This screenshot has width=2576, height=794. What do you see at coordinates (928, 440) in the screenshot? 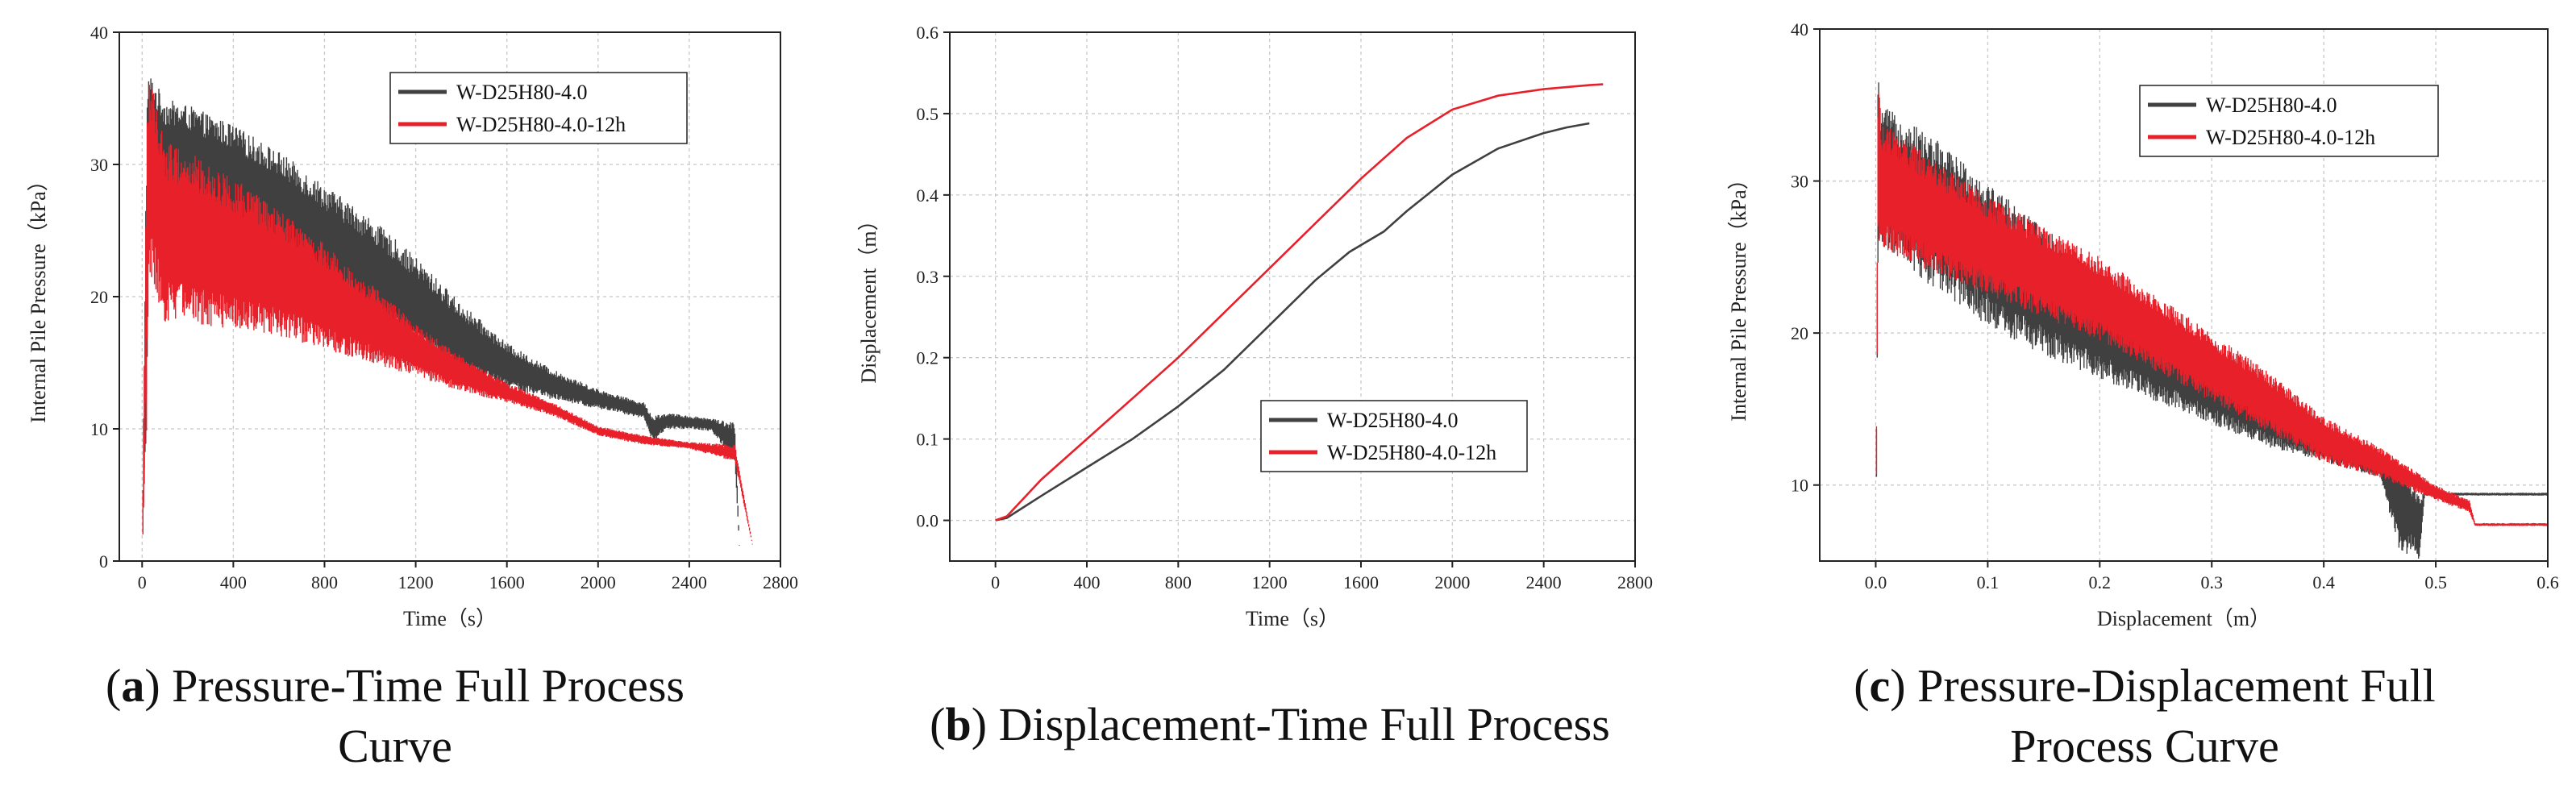
I see `displacement-time-ytick-label: 0.1` at bounding box center [928, 440].